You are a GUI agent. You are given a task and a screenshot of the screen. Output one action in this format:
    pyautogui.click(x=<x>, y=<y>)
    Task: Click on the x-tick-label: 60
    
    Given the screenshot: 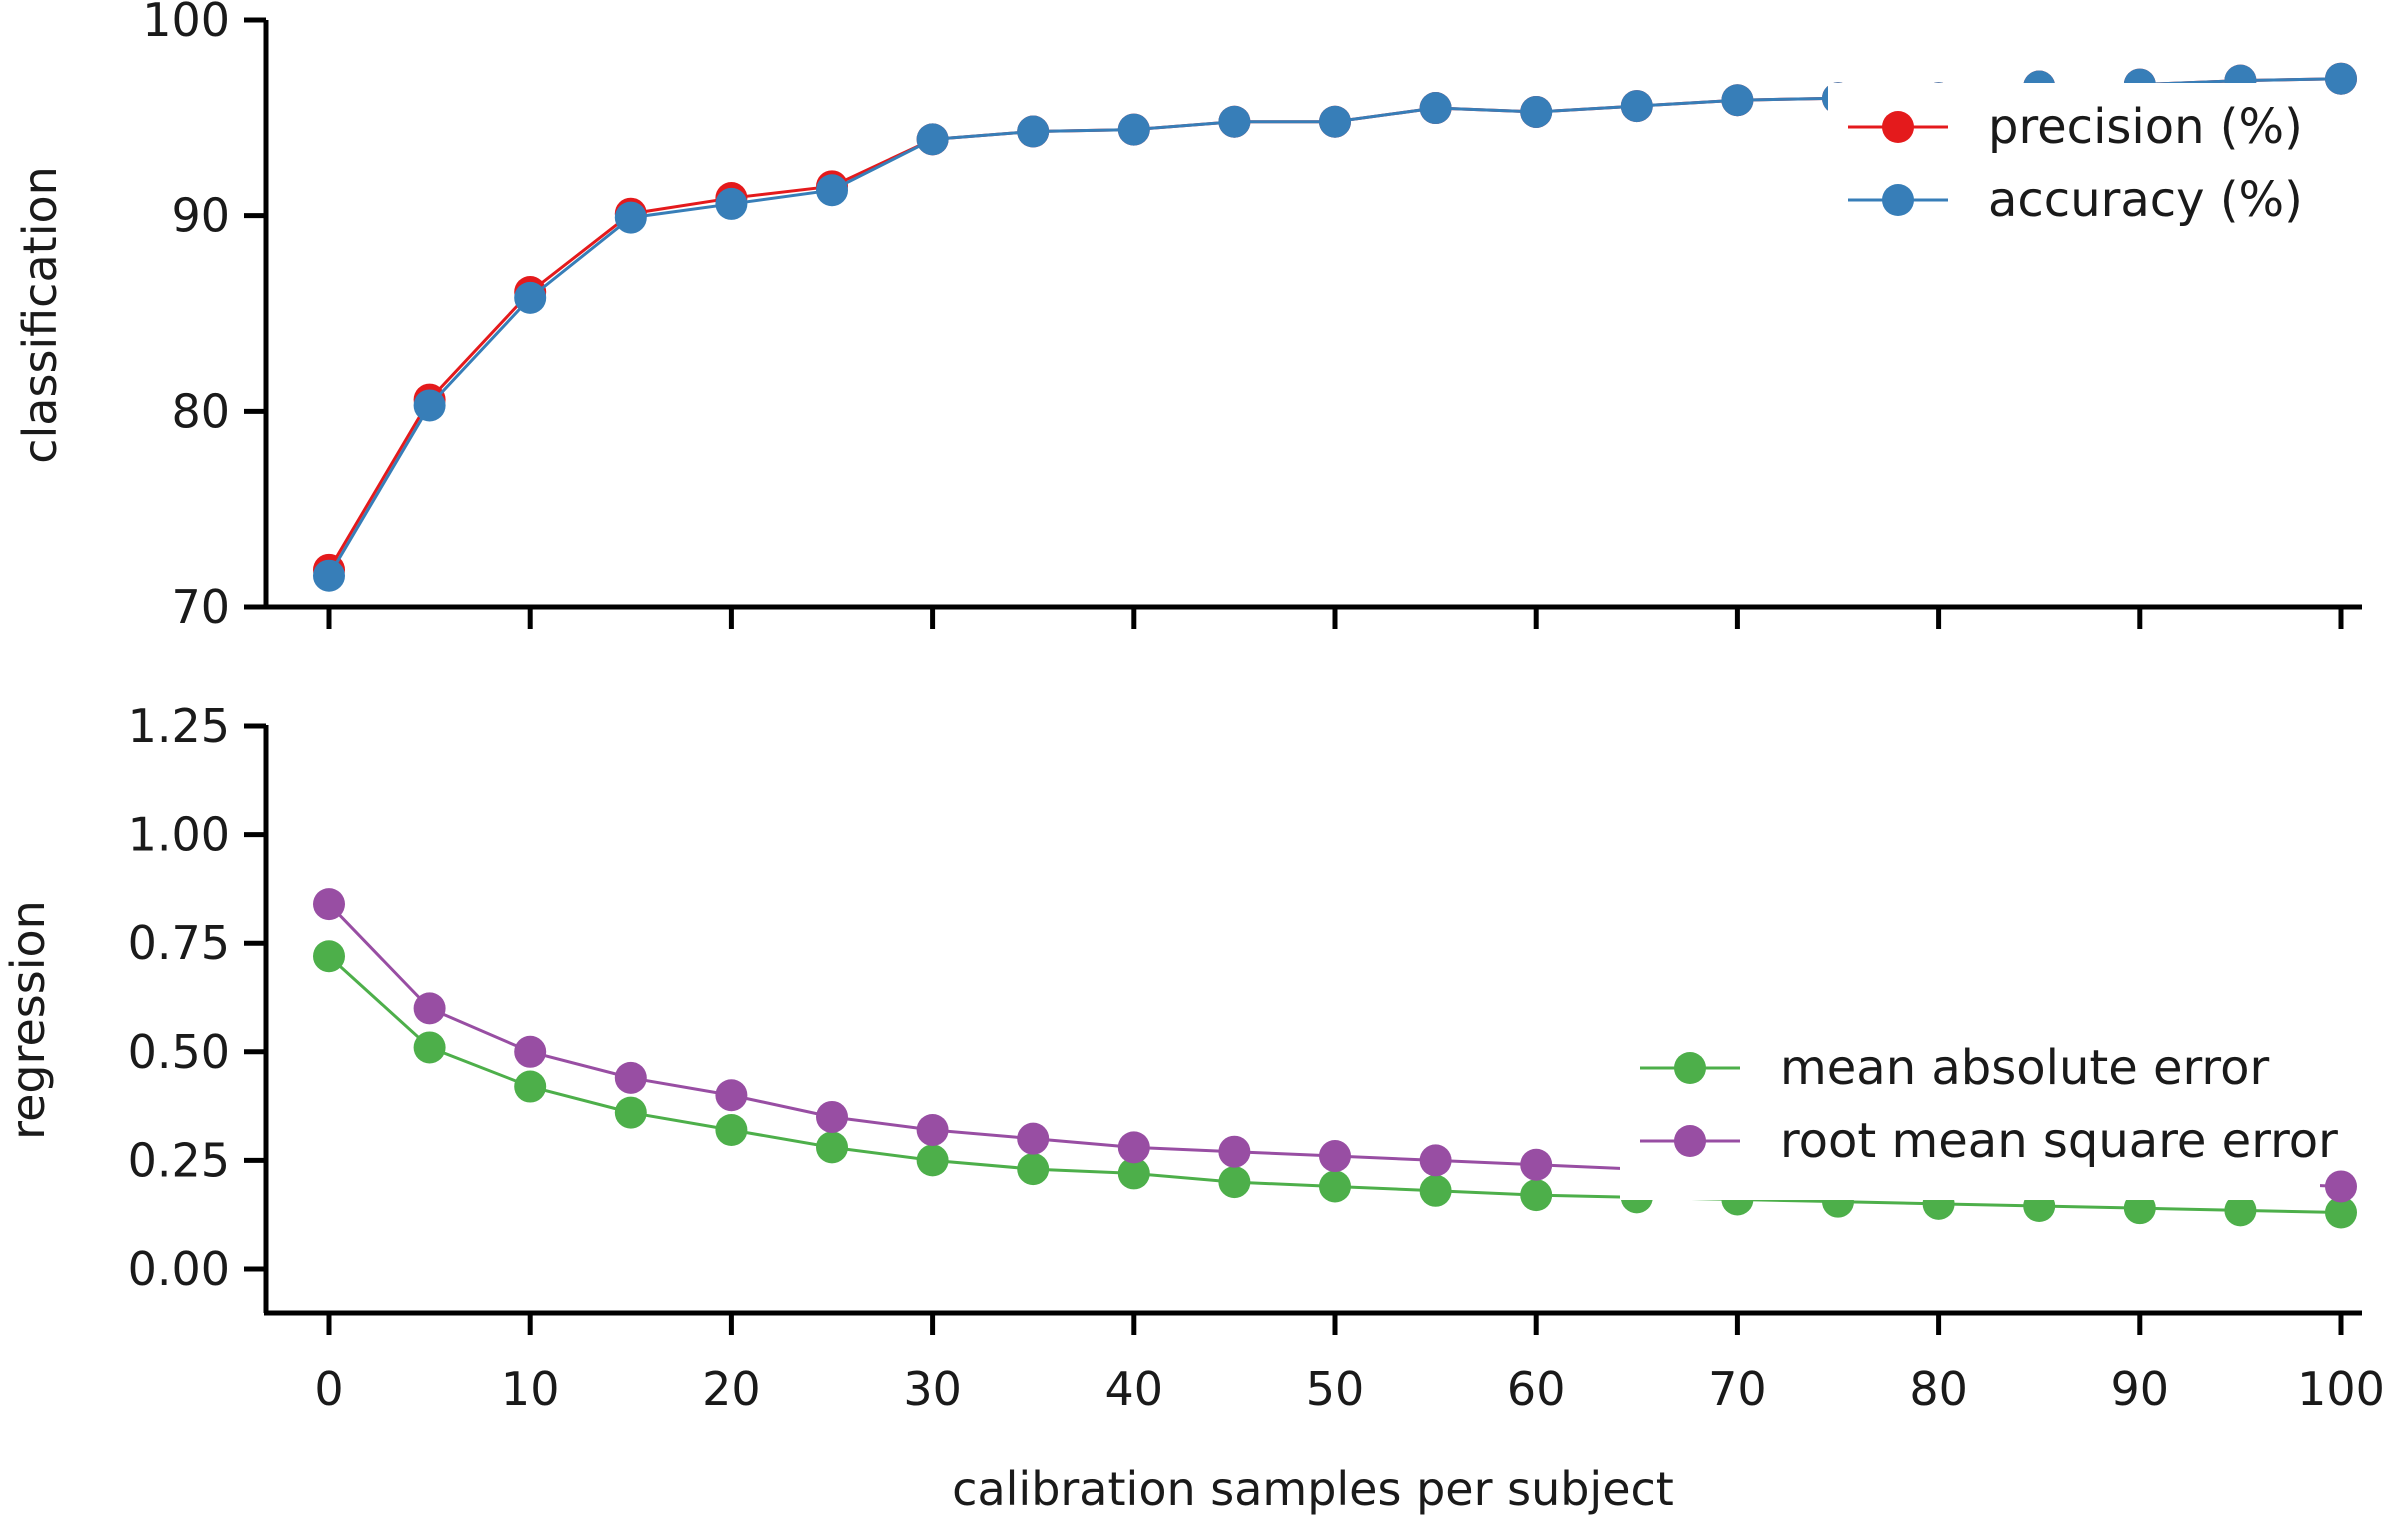 What is the action you would take?
    pyautogui.click(x=1536, y=1389)
    